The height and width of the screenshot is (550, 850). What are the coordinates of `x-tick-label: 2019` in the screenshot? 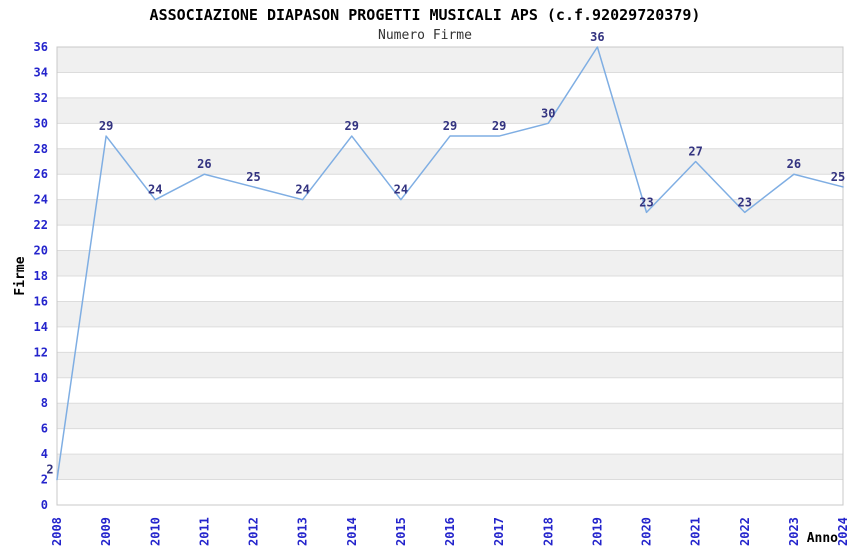 It's located at (597, 531).